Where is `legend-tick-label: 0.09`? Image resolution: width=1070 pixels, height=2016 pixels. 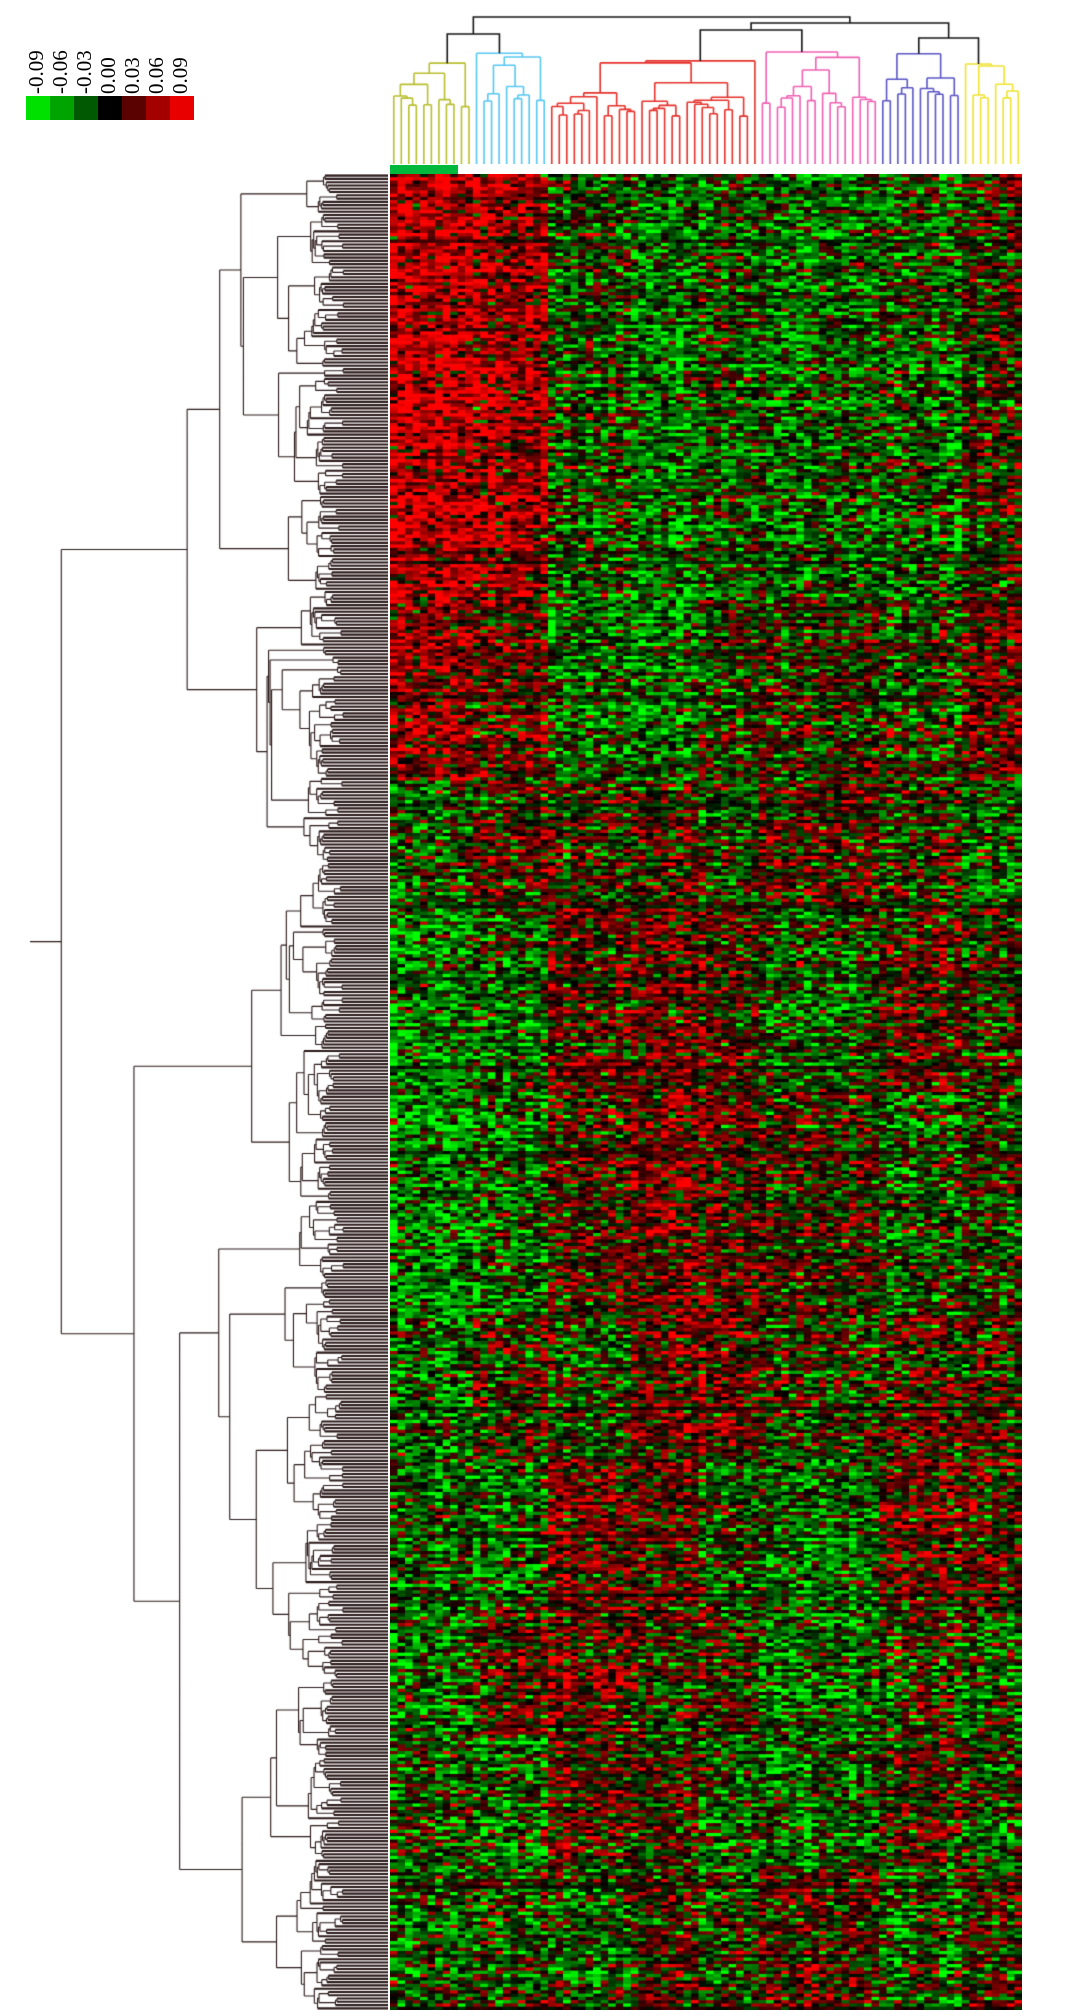 legend-tick-label: 0.09 is located at coordinates (180, 75).